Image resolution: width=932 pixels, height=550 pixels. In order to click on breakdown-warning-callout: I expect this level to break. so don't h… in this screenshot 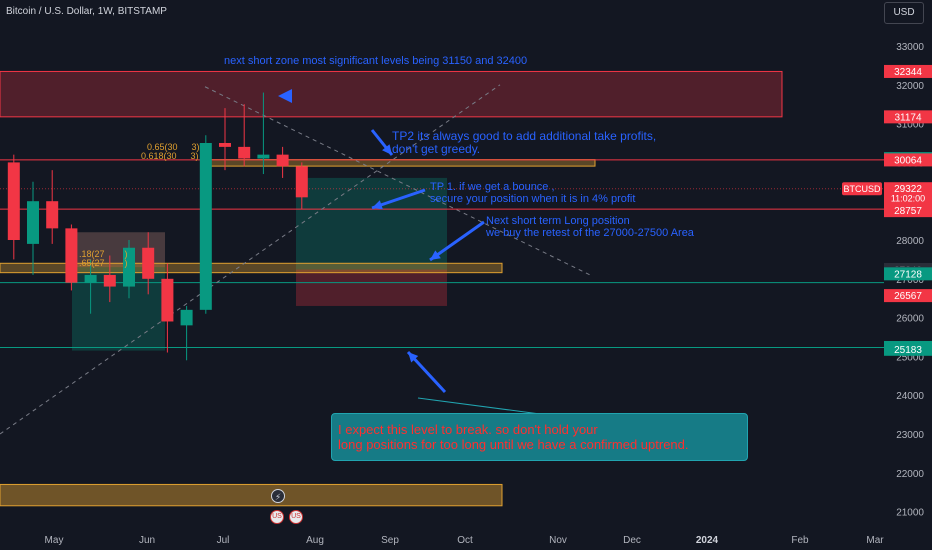, I will do `click(539, 437)`.